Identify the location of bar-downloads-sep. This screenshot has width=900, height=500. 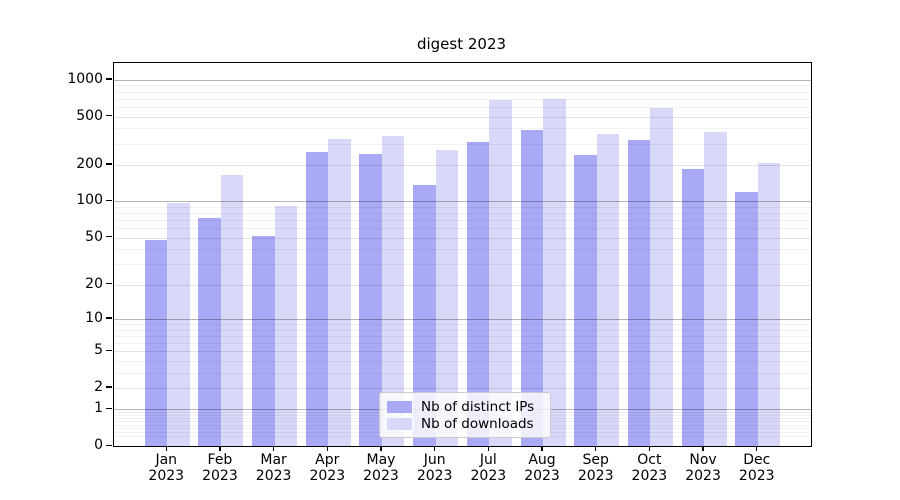
(608, 289).